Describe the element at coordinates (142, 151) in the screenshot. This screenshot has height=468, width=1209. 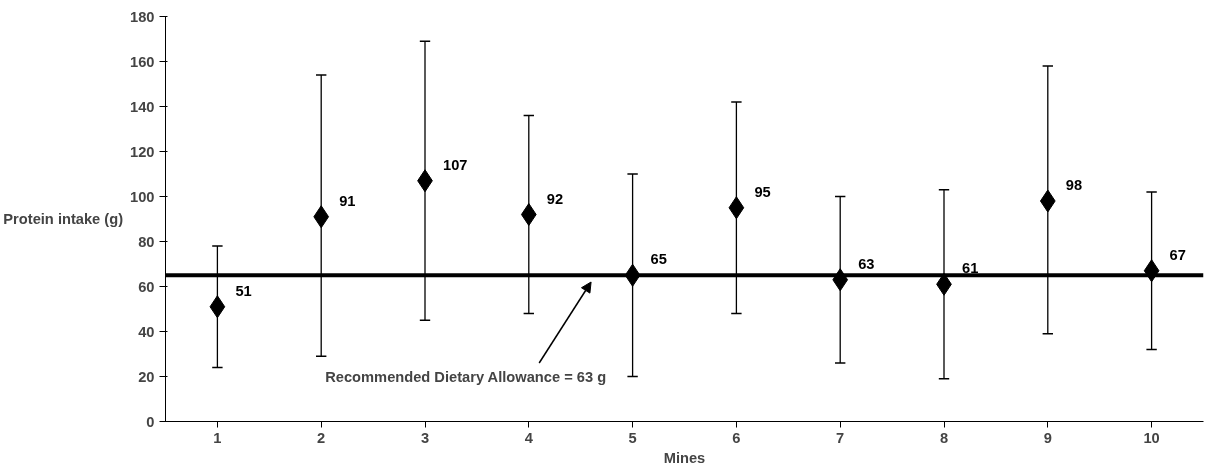
I see `y-tick-label: 120` at that location.